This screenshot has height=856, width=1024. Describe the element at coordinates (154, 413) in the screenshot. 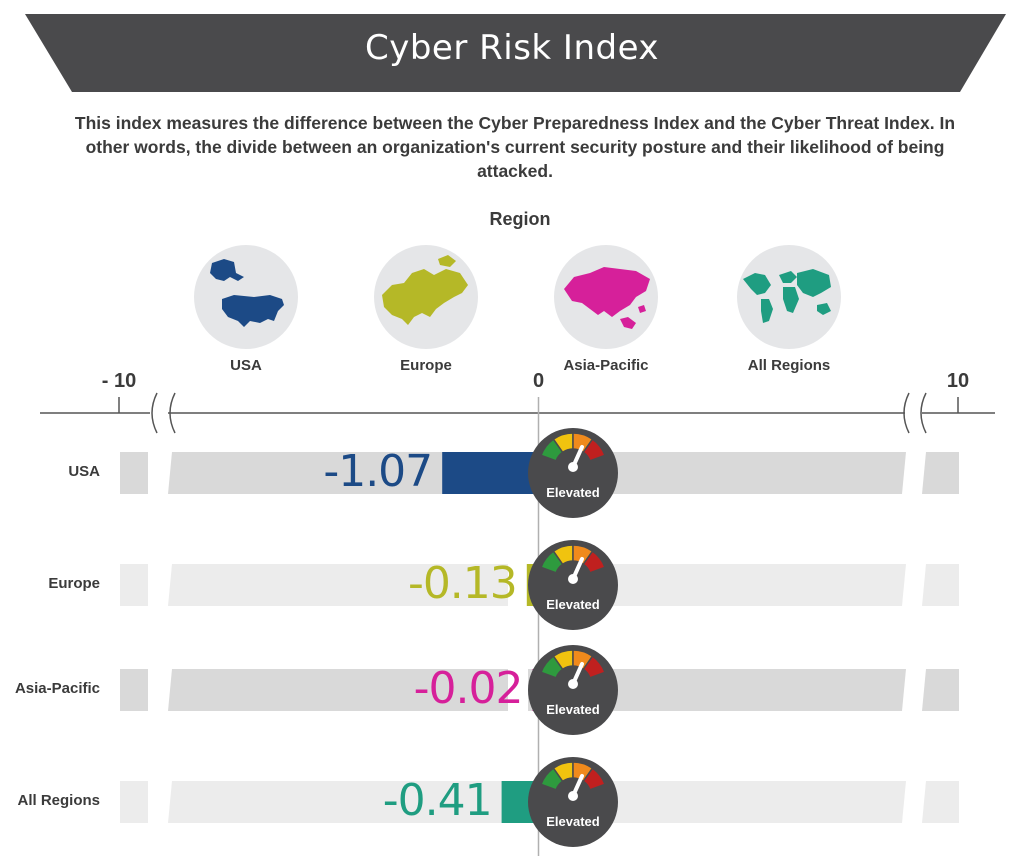

I see `axis-break-left-a` at that location.